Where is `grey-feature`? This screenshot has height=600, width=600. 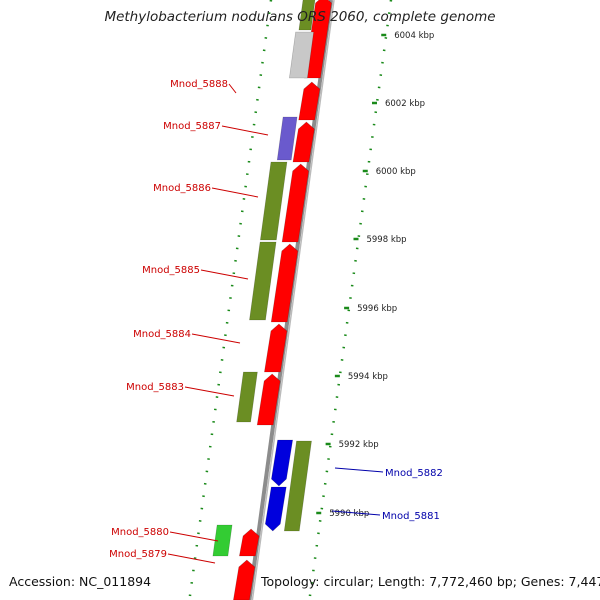 grey-feature is located at coordinates (301, 55).